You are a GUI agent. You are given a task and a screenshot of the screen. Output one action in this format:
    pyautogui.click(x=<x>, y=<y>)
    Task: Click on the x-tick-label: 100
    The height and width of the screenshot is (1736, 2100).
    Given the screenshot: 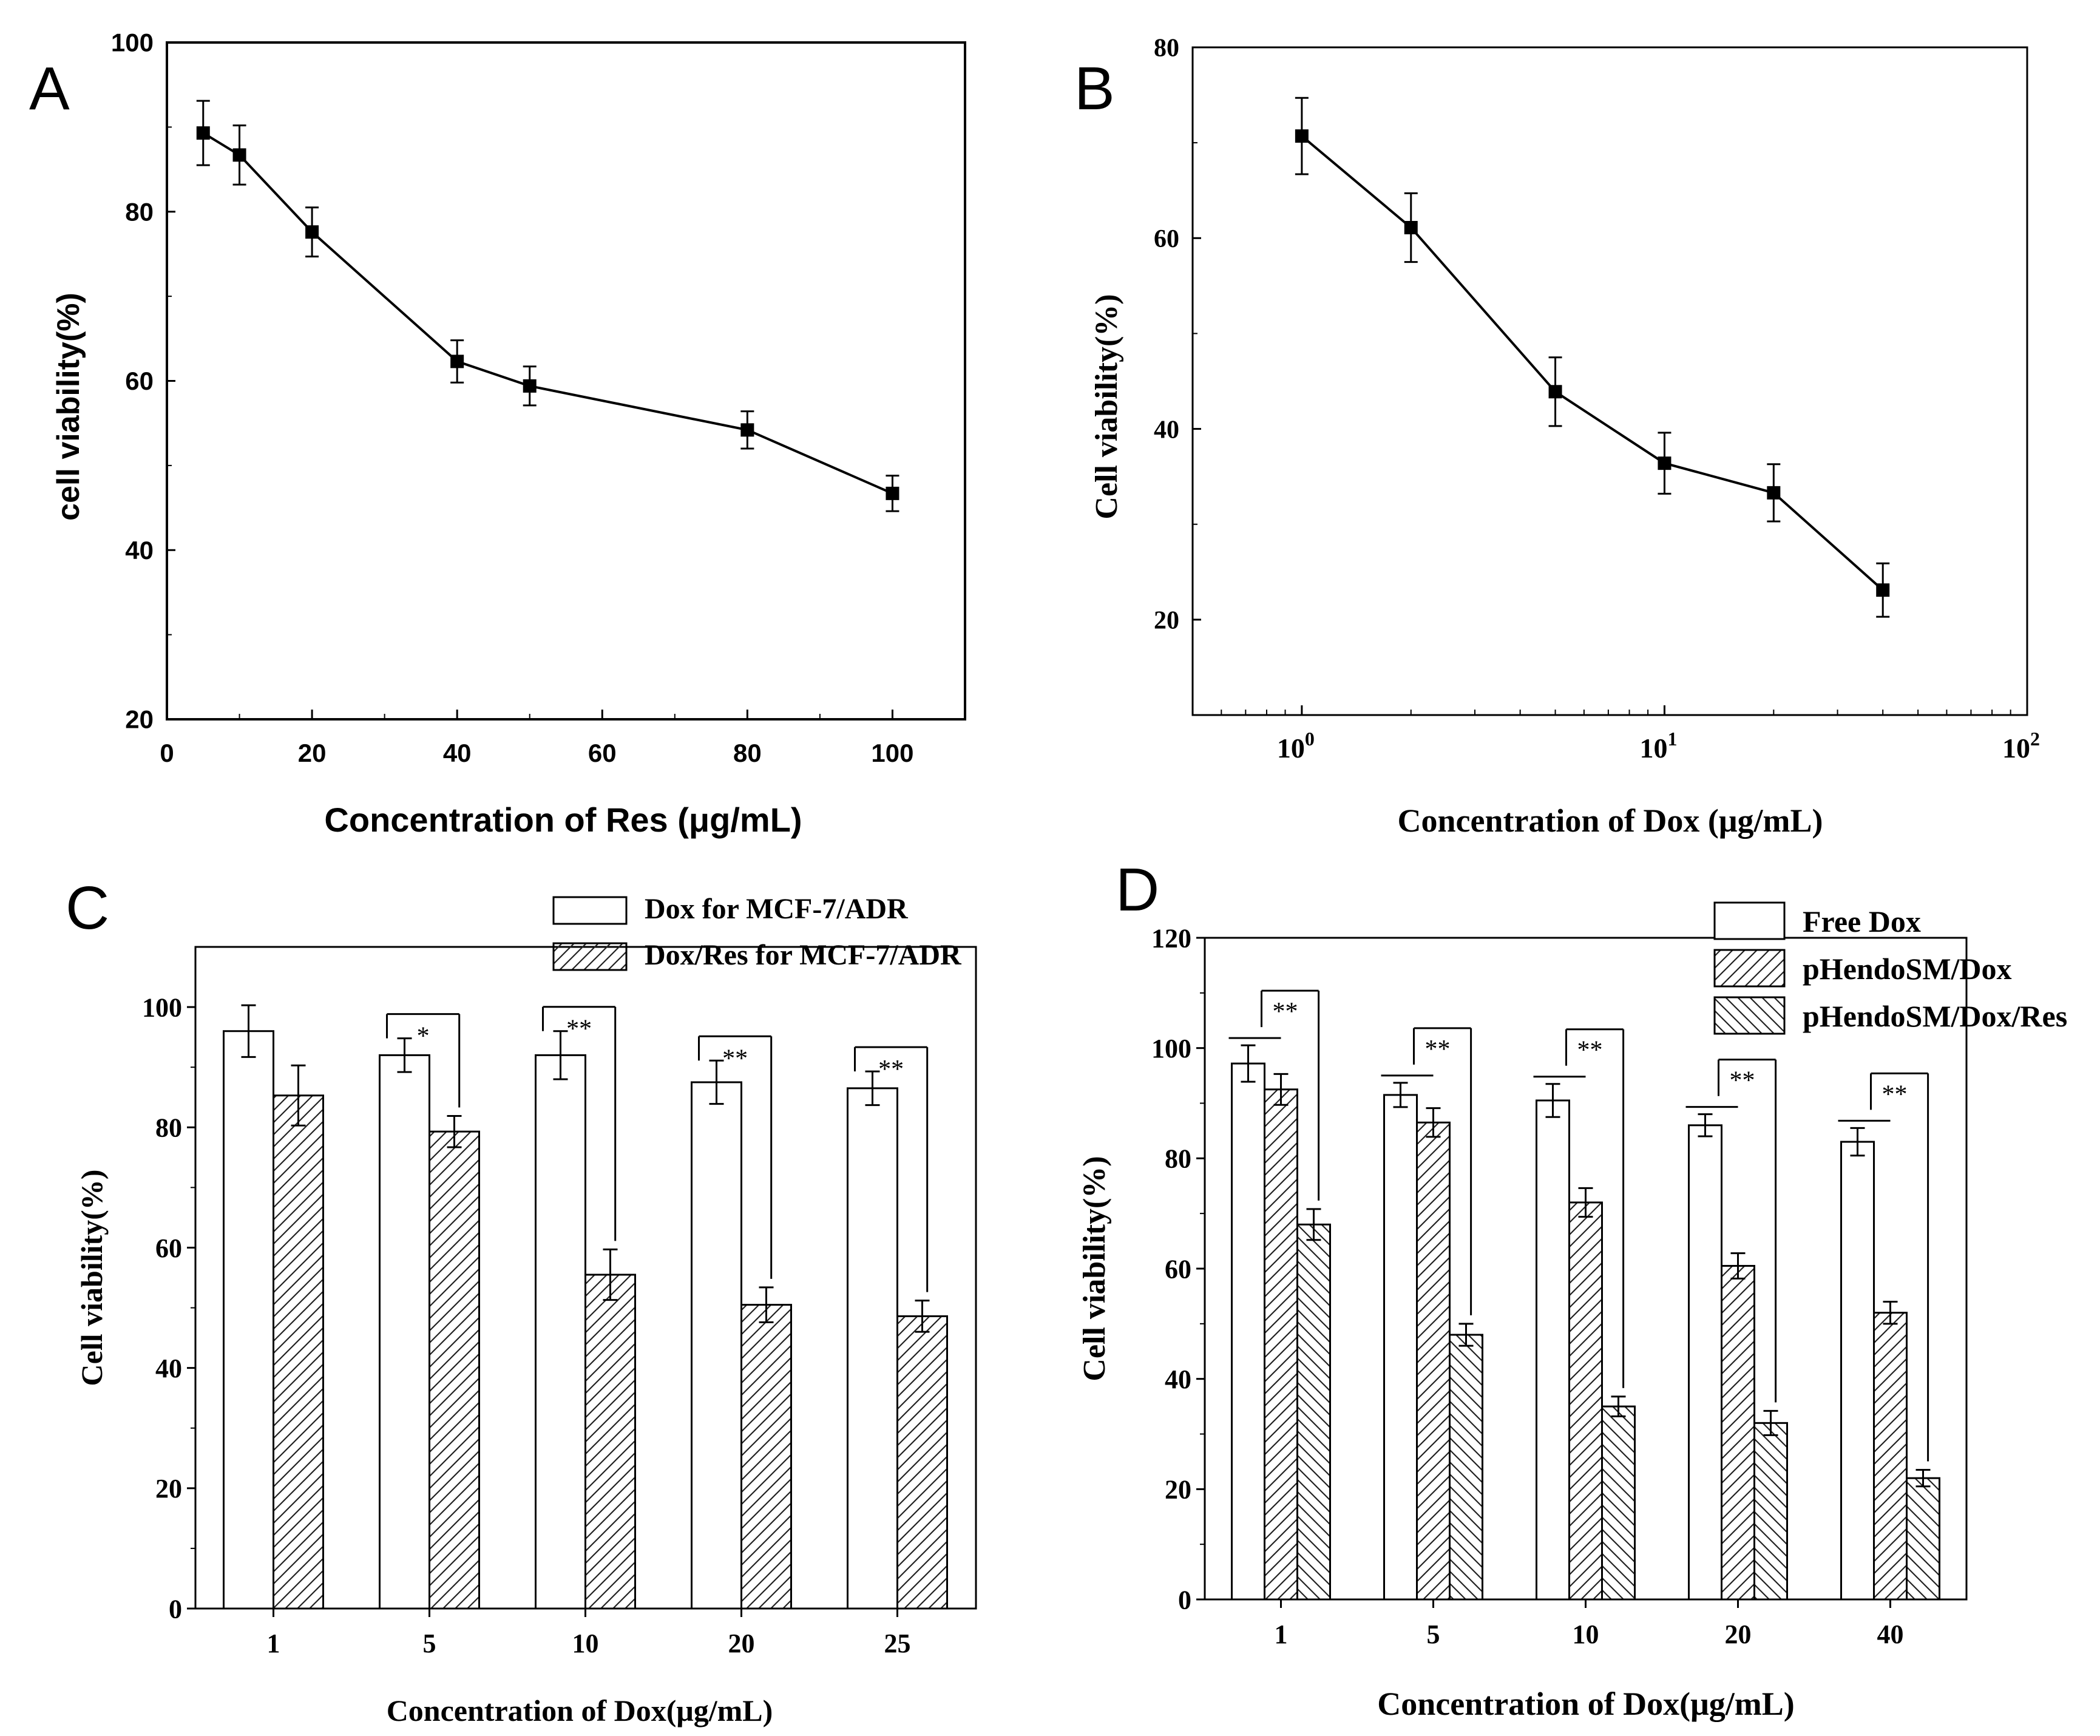 What is the action you would take?
    pyautogui.click(x=892, y=753)
    